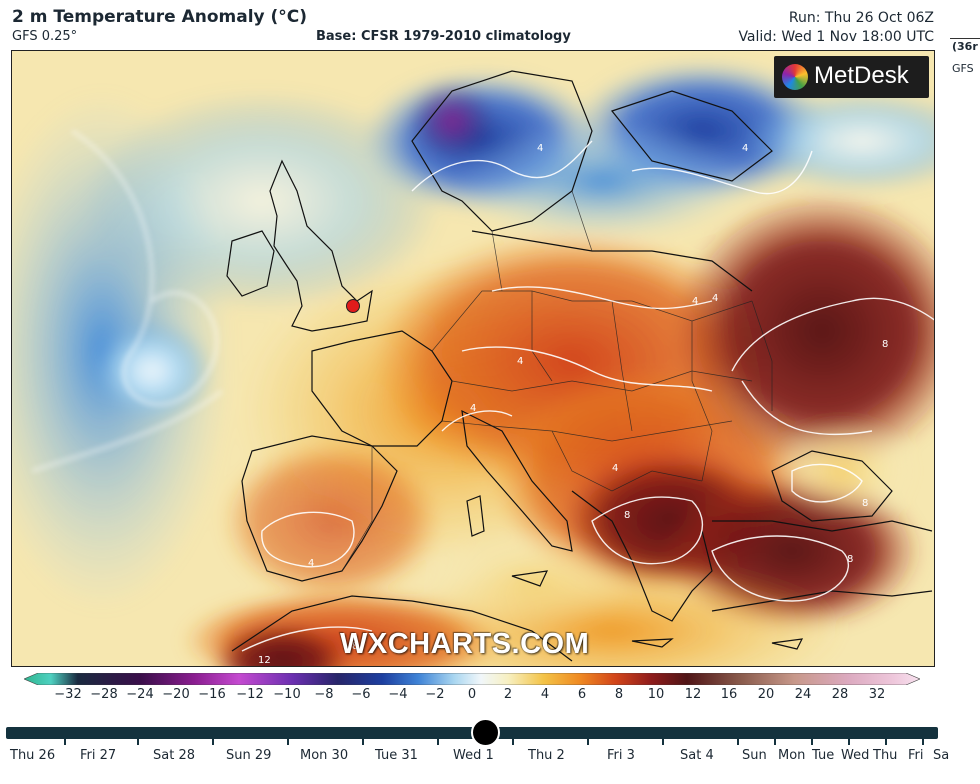  Describe the element at coordinates (697, 755) in the screenshot. I see `timeline-label: Sat 4` at that location.